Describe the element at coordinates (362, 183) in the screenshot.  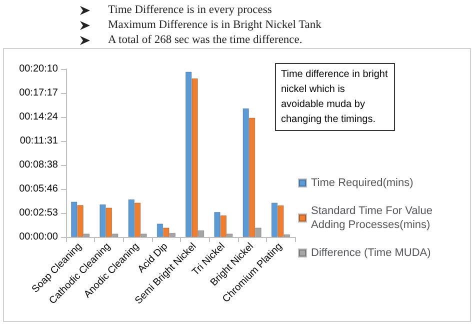
I see `legend-label: Time Required(mins)` at that location.